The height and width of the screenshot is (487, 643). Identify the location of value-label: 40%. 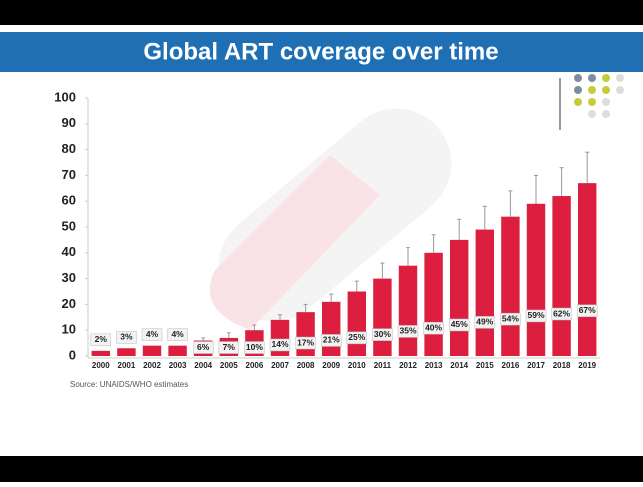
(433, 327).